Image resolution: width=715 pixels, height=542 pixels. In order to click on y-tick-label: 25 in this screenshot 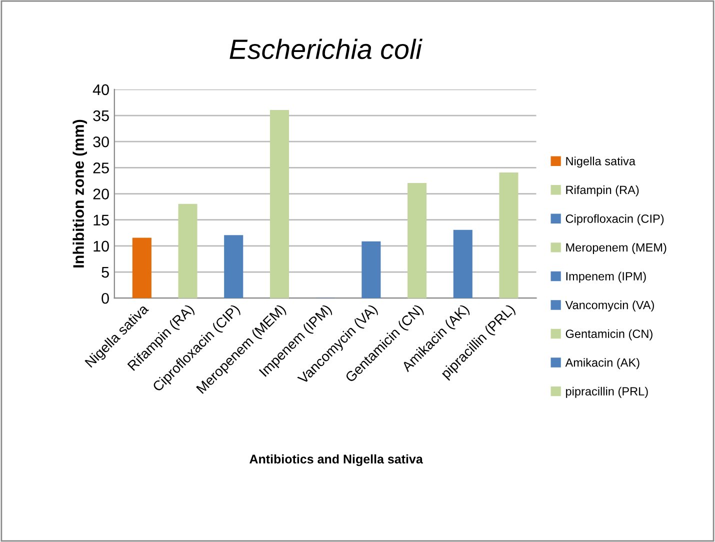, I will do `click(101, 168)`.